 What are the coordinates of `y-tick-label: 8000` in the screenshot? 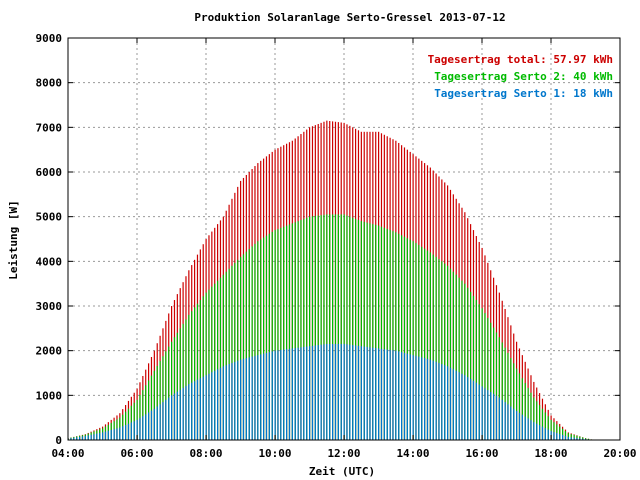 It's located at (49, 83).